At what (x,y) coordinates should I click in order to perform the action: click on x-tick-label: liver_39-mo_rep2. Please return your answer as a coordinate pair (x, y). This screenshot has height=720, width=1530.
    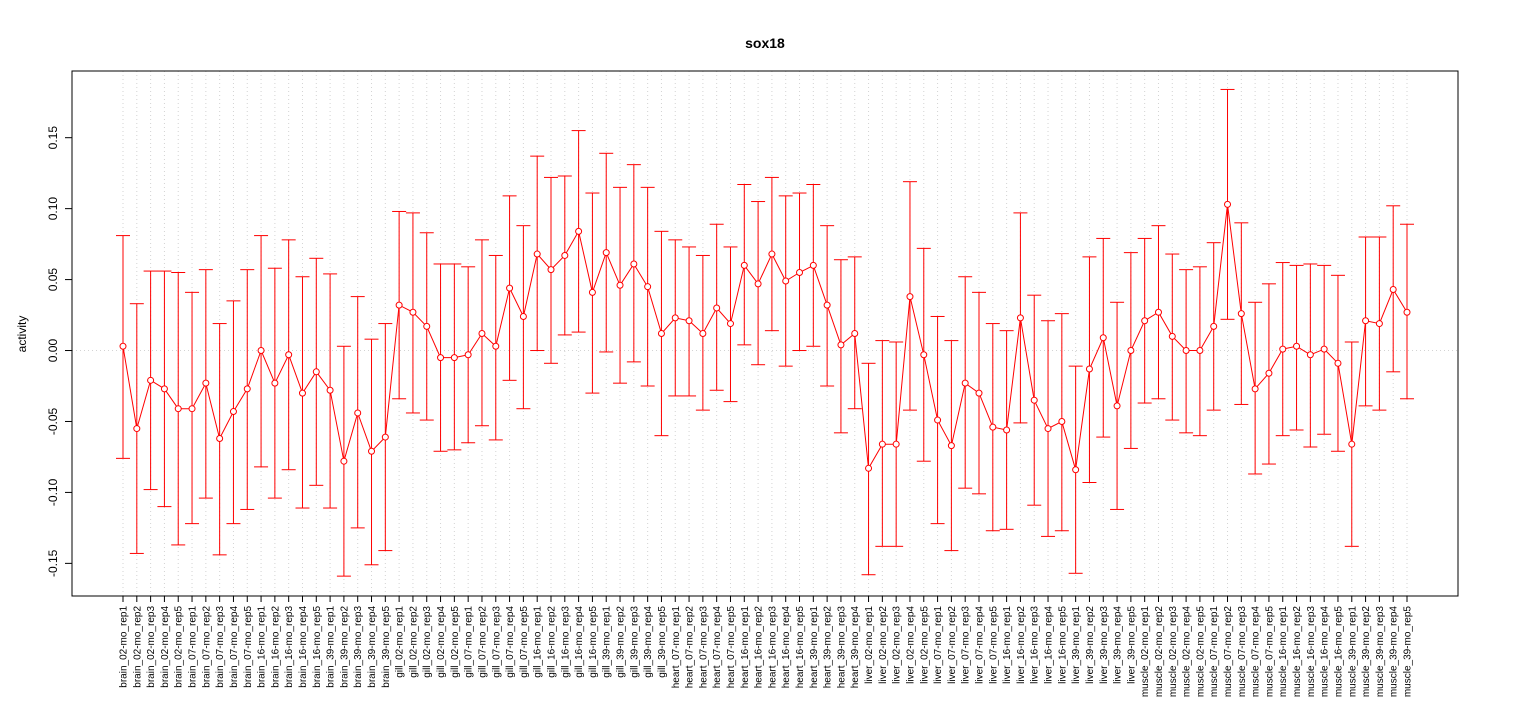
    Looking at the image, I should click on (1090, 645).